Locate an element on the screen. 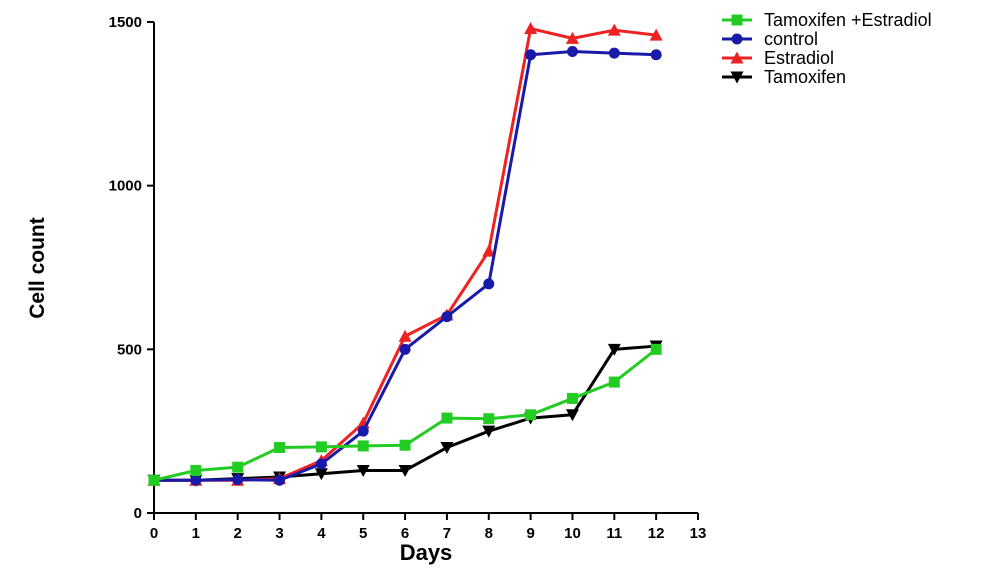  x-tick-label: 0 is located at coordinates (154, 533).